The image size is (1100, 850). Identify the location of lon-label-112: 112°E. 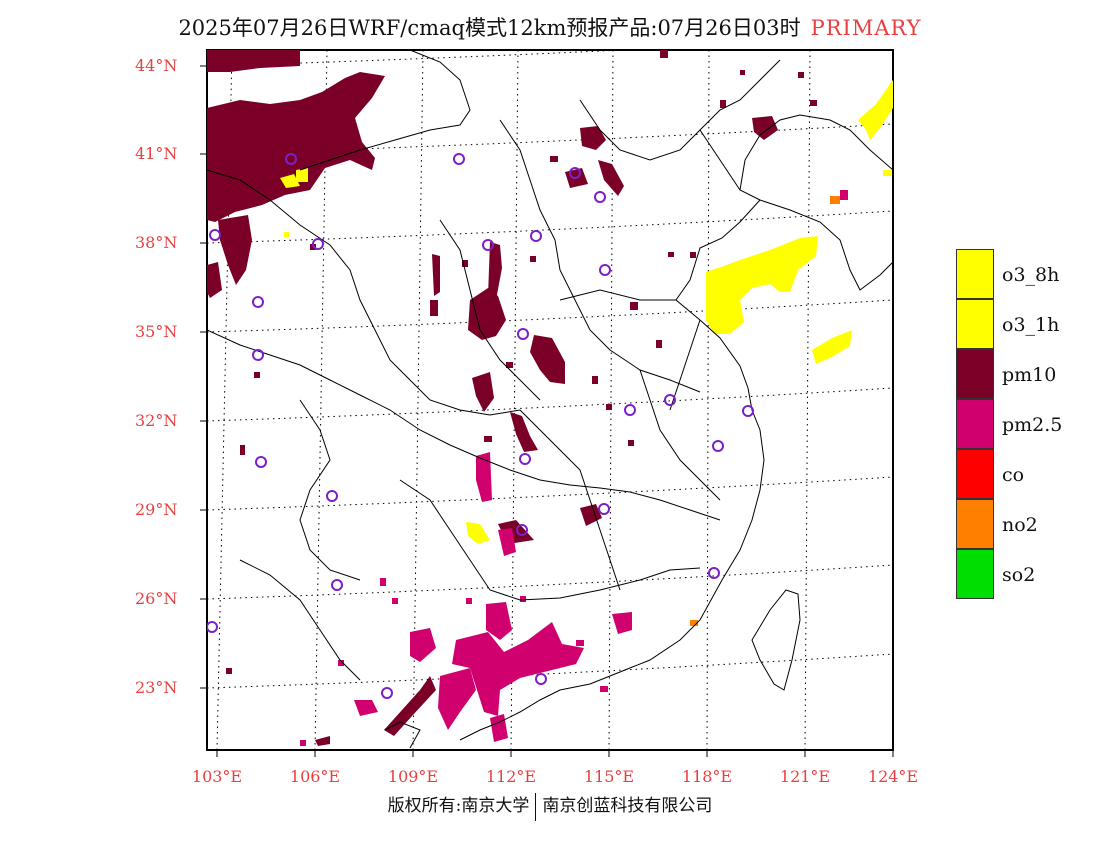
(511, 776).